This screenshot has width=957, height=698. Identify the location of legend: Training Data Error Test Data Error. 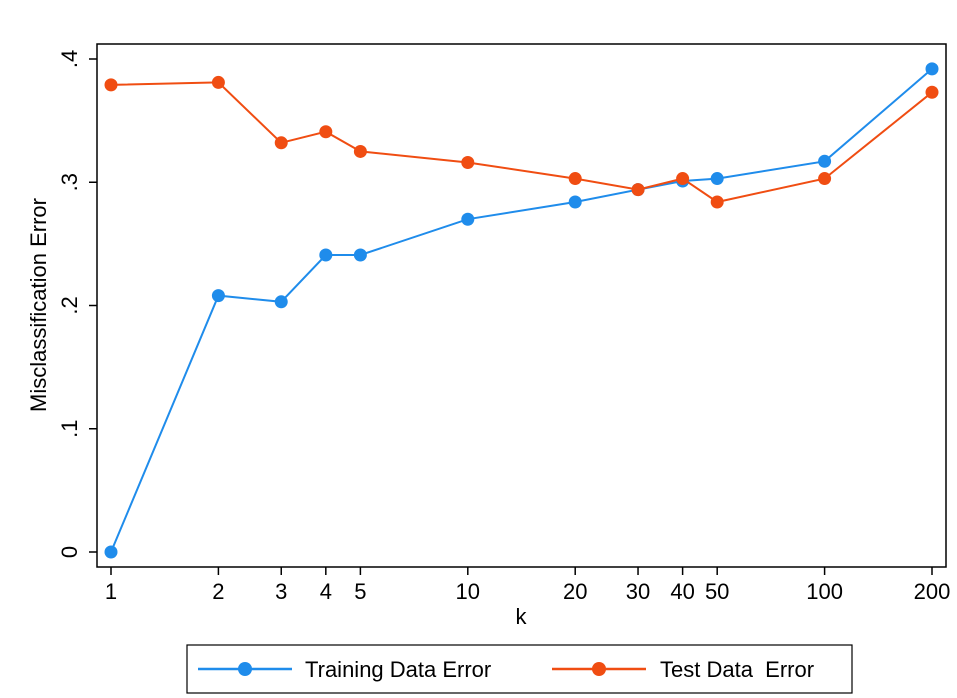
(519, 669).